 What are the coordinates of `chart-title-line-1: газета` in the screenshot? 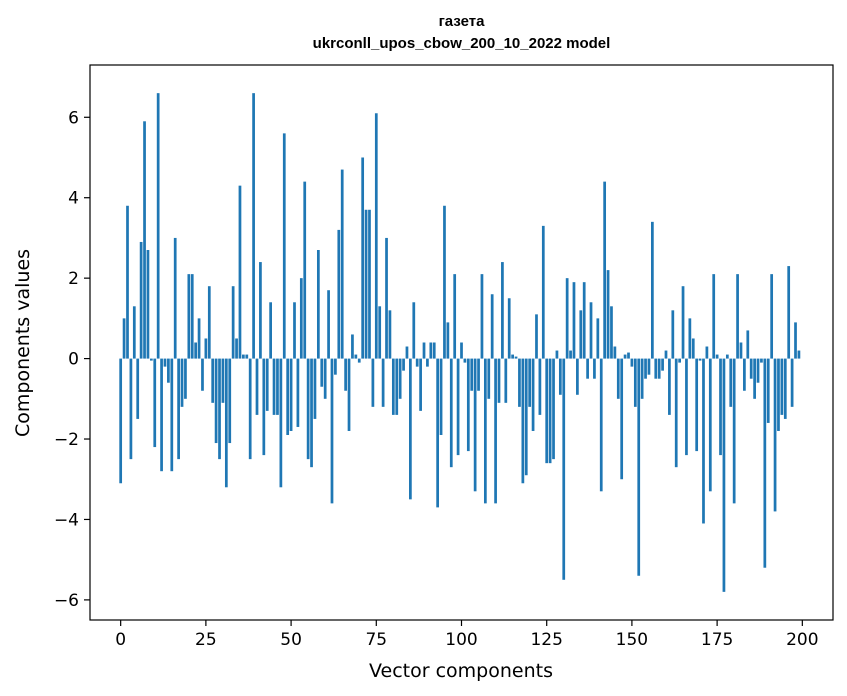 It's located at (461, 21).